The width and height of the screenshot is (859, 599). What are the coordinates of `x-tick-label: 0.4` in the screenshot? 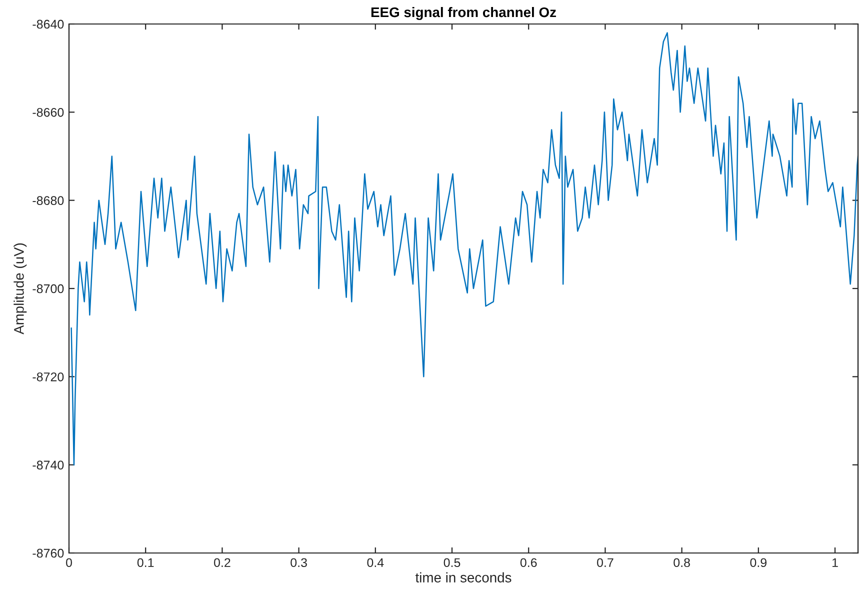 It's located at (375, 563).